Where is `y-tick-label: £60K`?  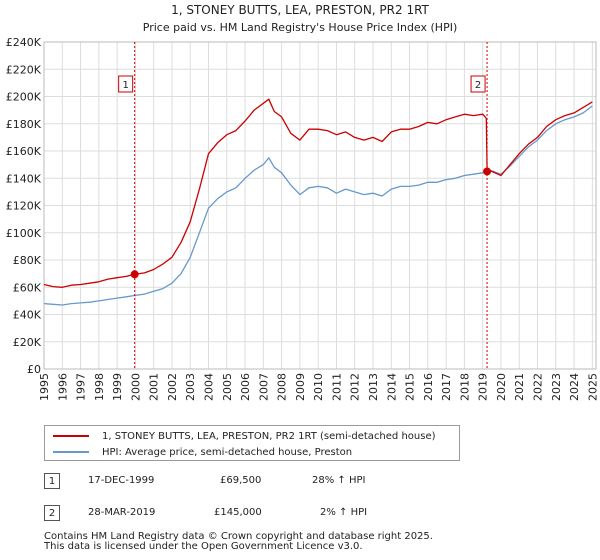 y-tick-label: £60K is located at coordinates (27, 287).